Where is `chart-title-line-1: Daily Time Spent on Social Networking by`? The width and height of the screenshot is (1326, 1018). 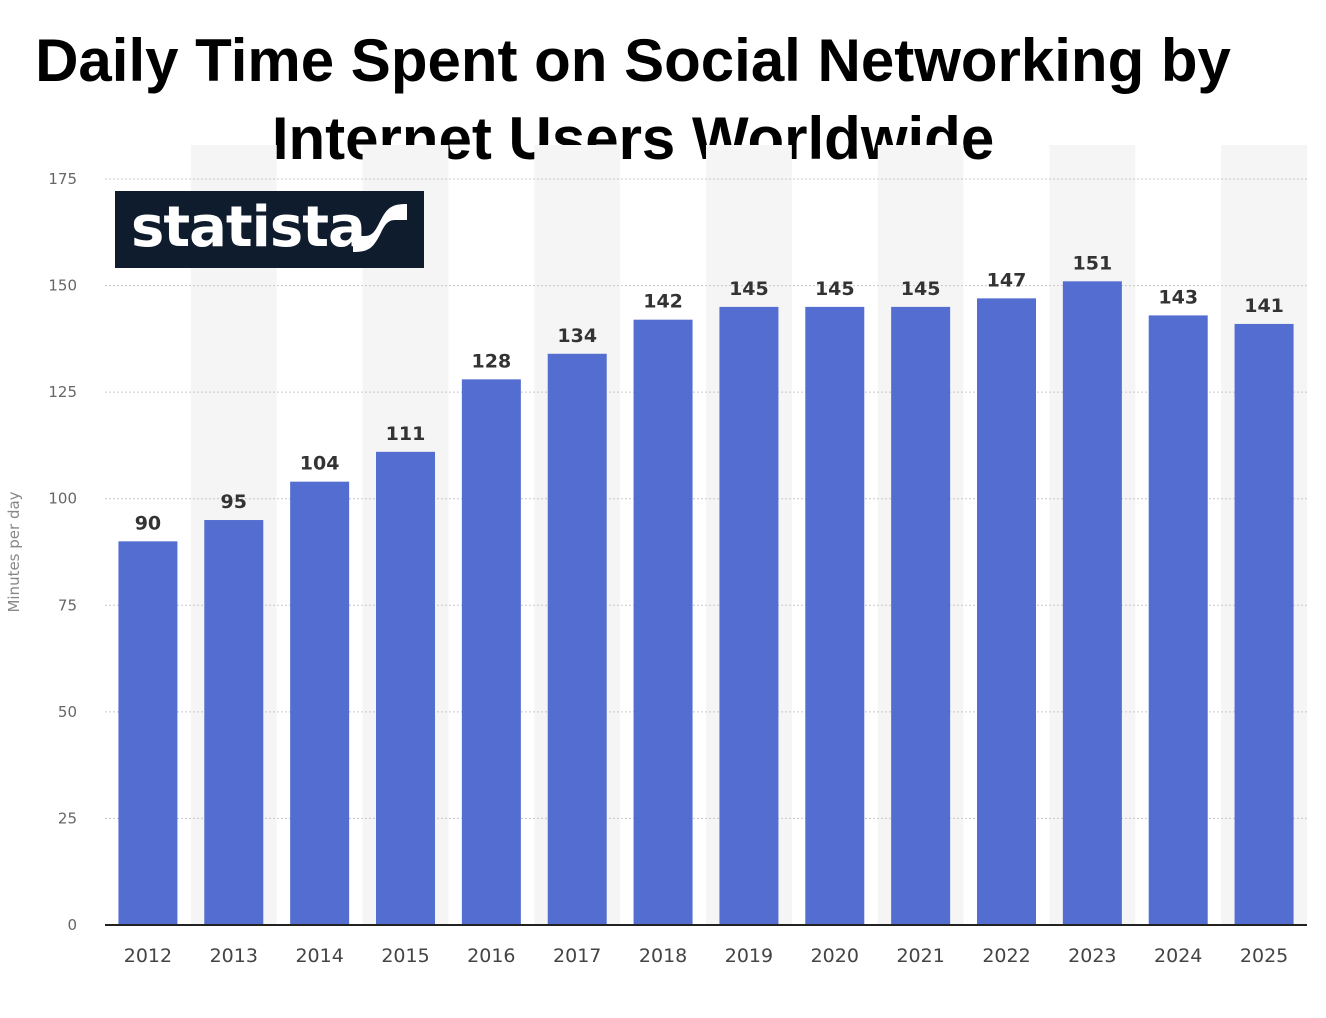 chart-title-line-1: Daily Time Spent on Social Networking by is located at coordinates (633, 60).